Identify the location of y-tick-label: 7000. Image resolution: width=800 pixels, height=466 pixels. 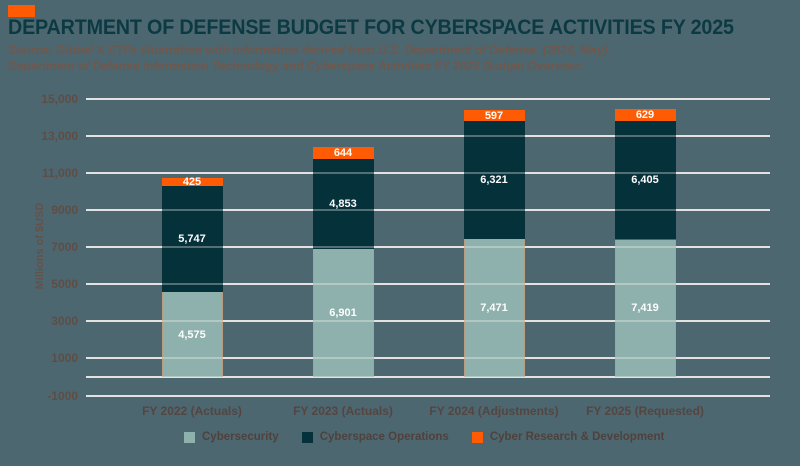
(64, 247).